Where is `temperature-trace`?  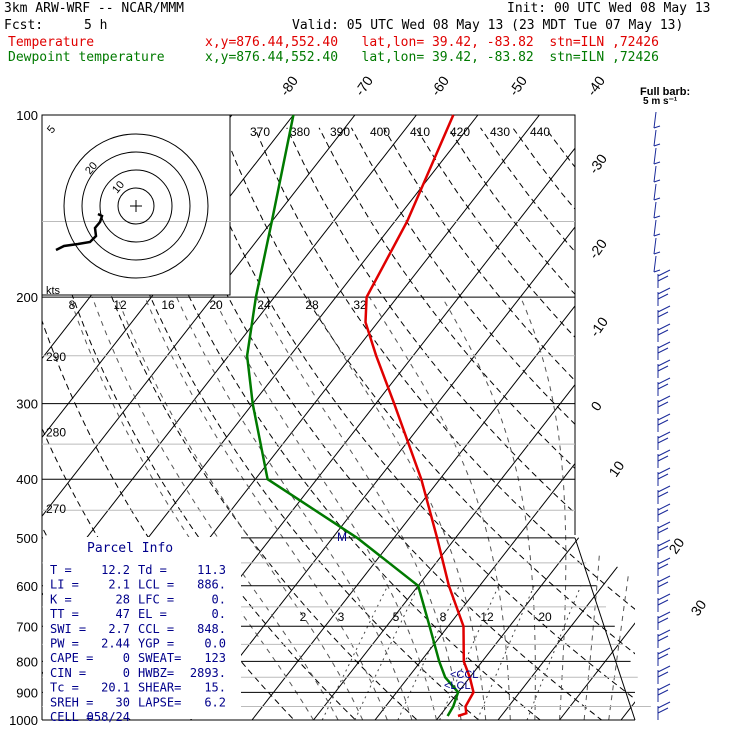 temperature-trace is located at coordinates (419, 416).